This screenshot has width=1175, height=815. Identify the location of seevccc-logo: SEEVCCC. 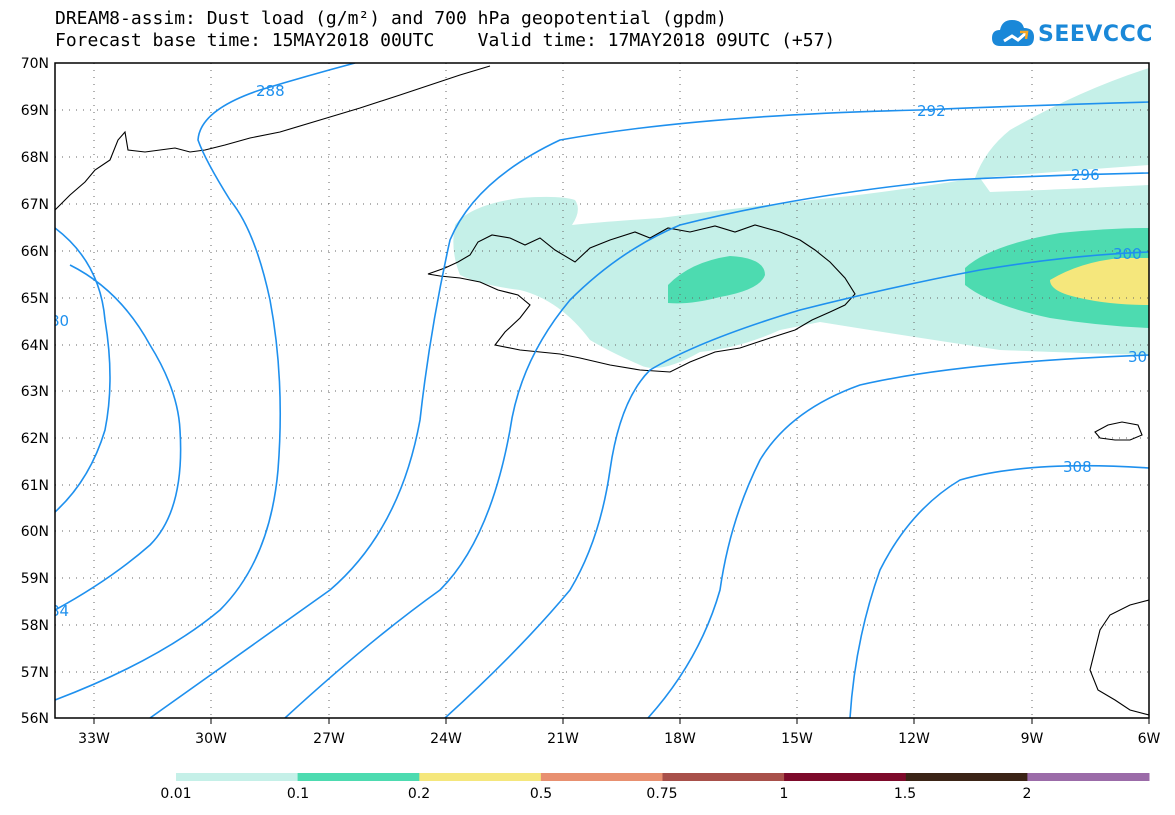
(1071, 36).